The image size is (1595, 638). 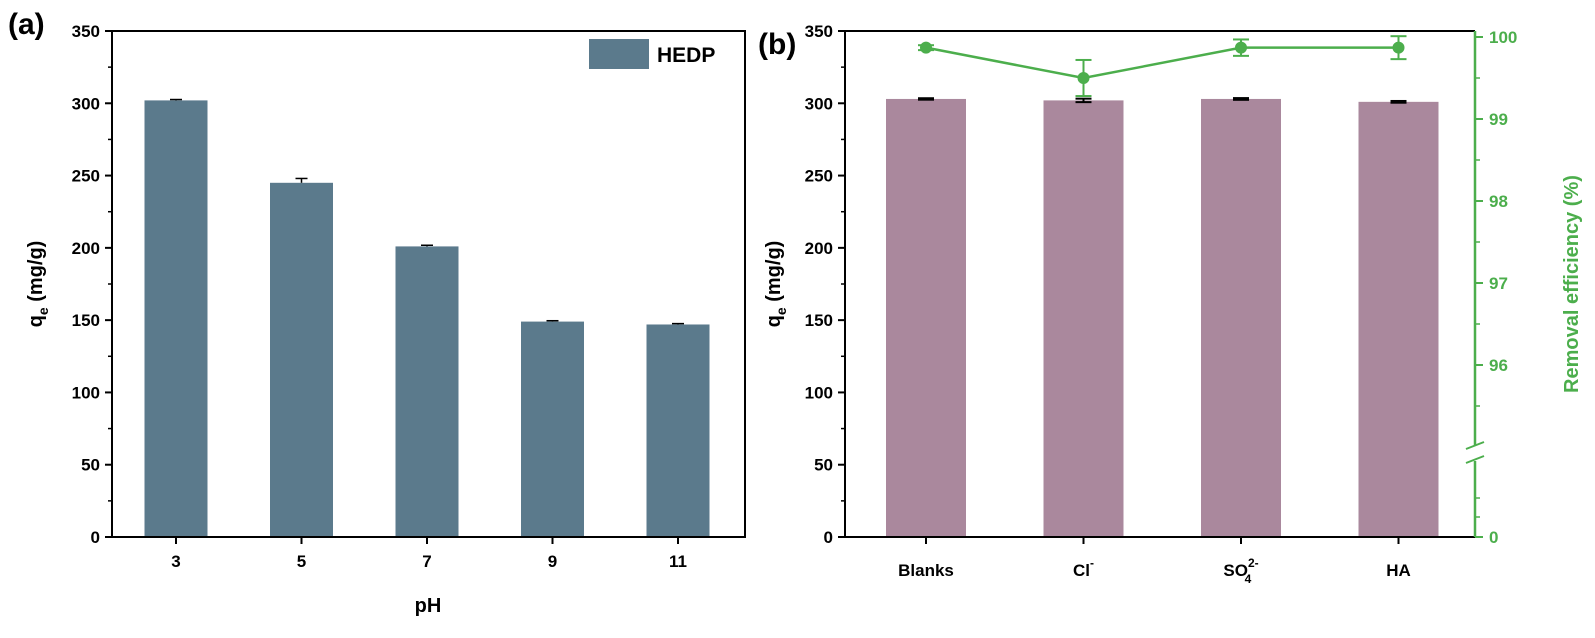 I want to click on bar-error-HA, so click(x=1398, y=101).